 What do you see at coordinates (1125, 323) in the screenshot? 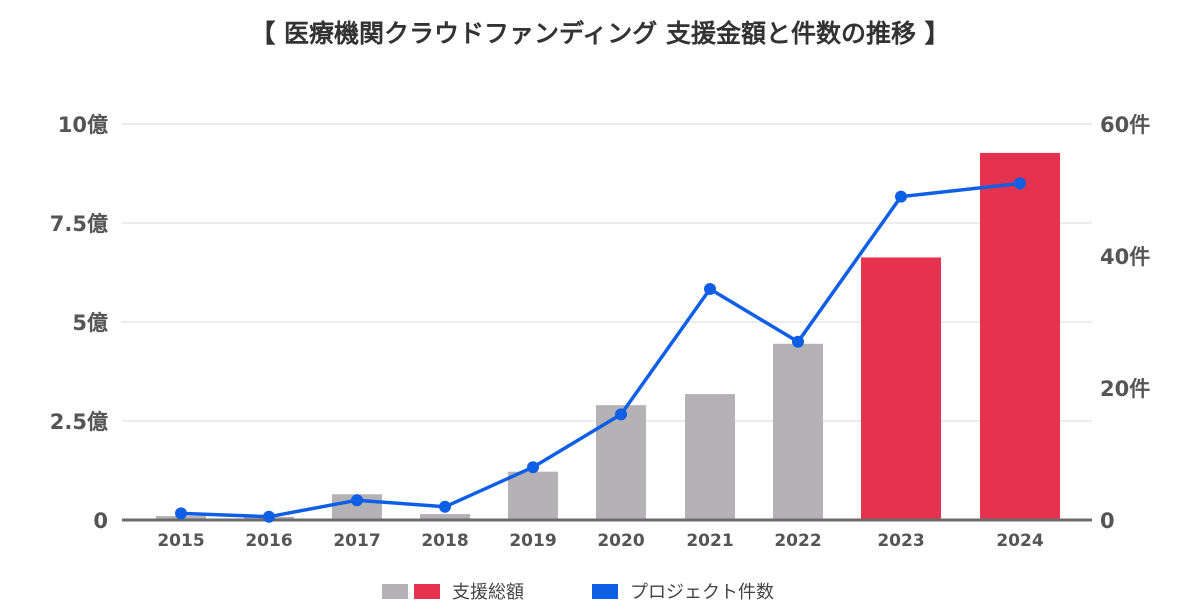
I see `right-axis-ticks: 0 20件 40件 60件` at bounding box center [1125, 323].